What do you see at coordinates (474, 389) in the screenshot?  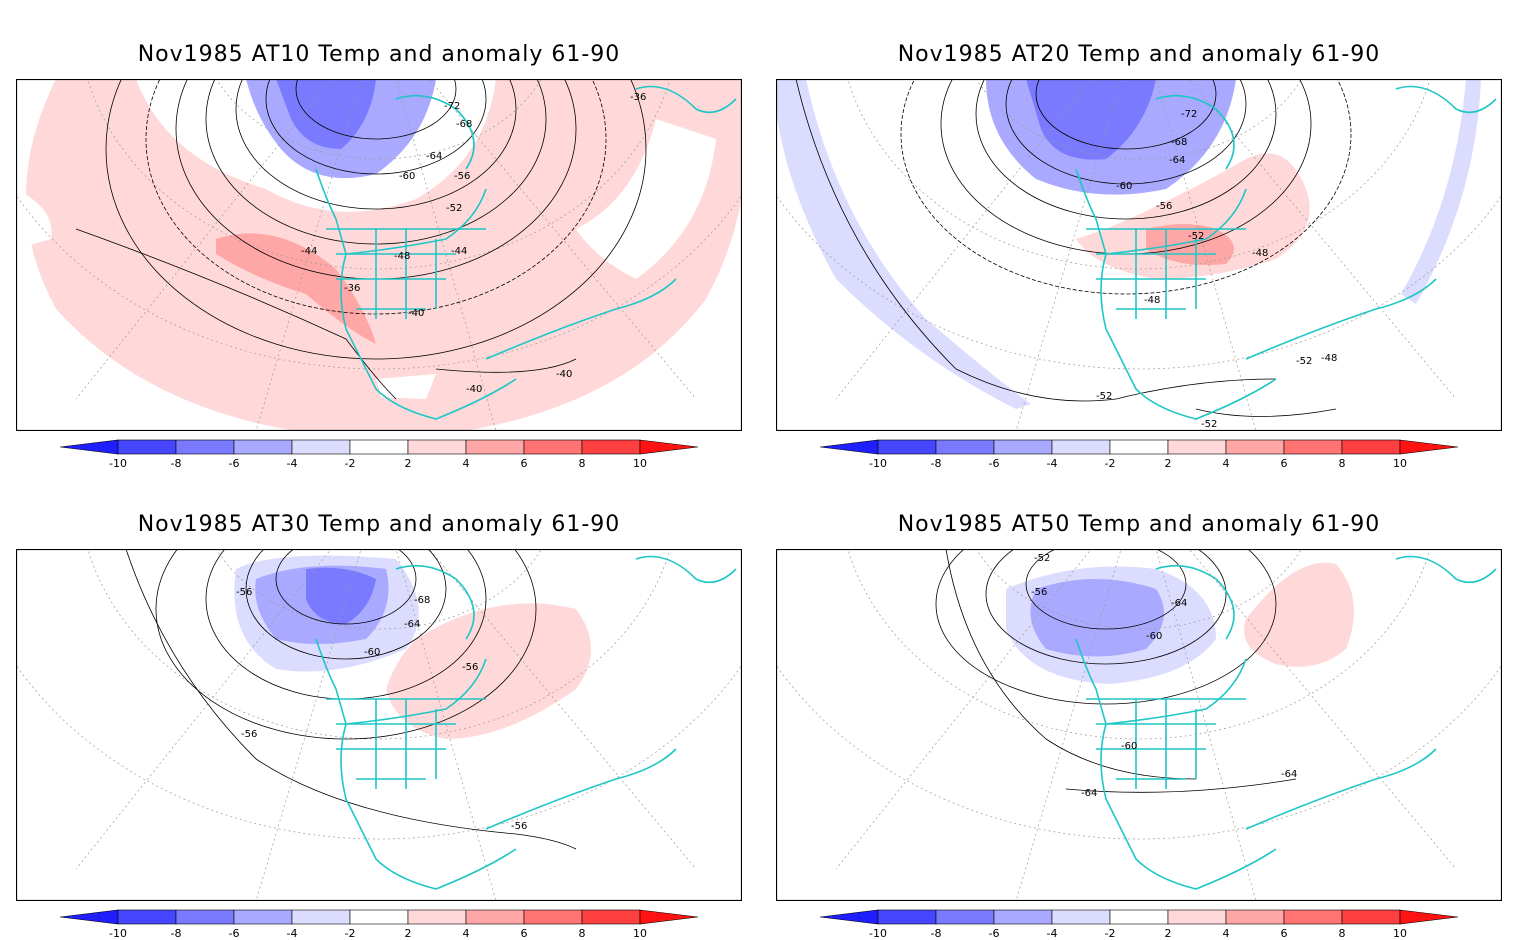 I see `contour-label: -40` at bounding box center [474, 389].